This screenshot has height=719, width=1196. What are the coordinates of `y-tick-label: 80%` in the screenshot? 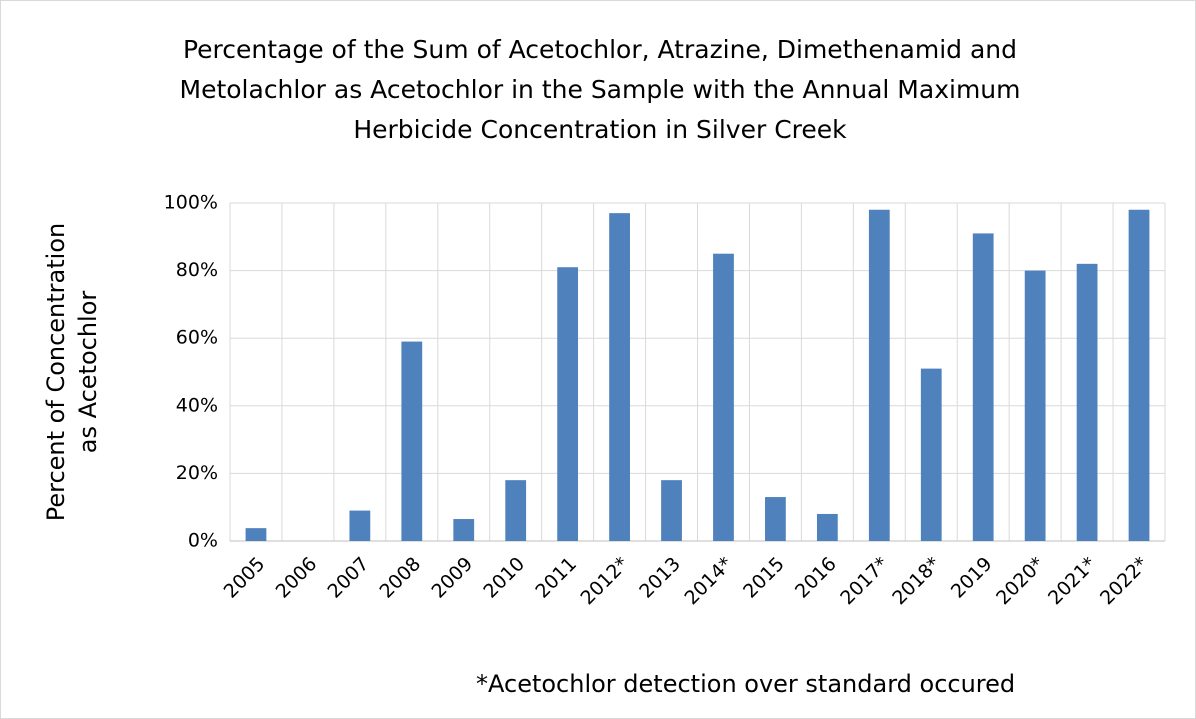 It's located at (197, 270).